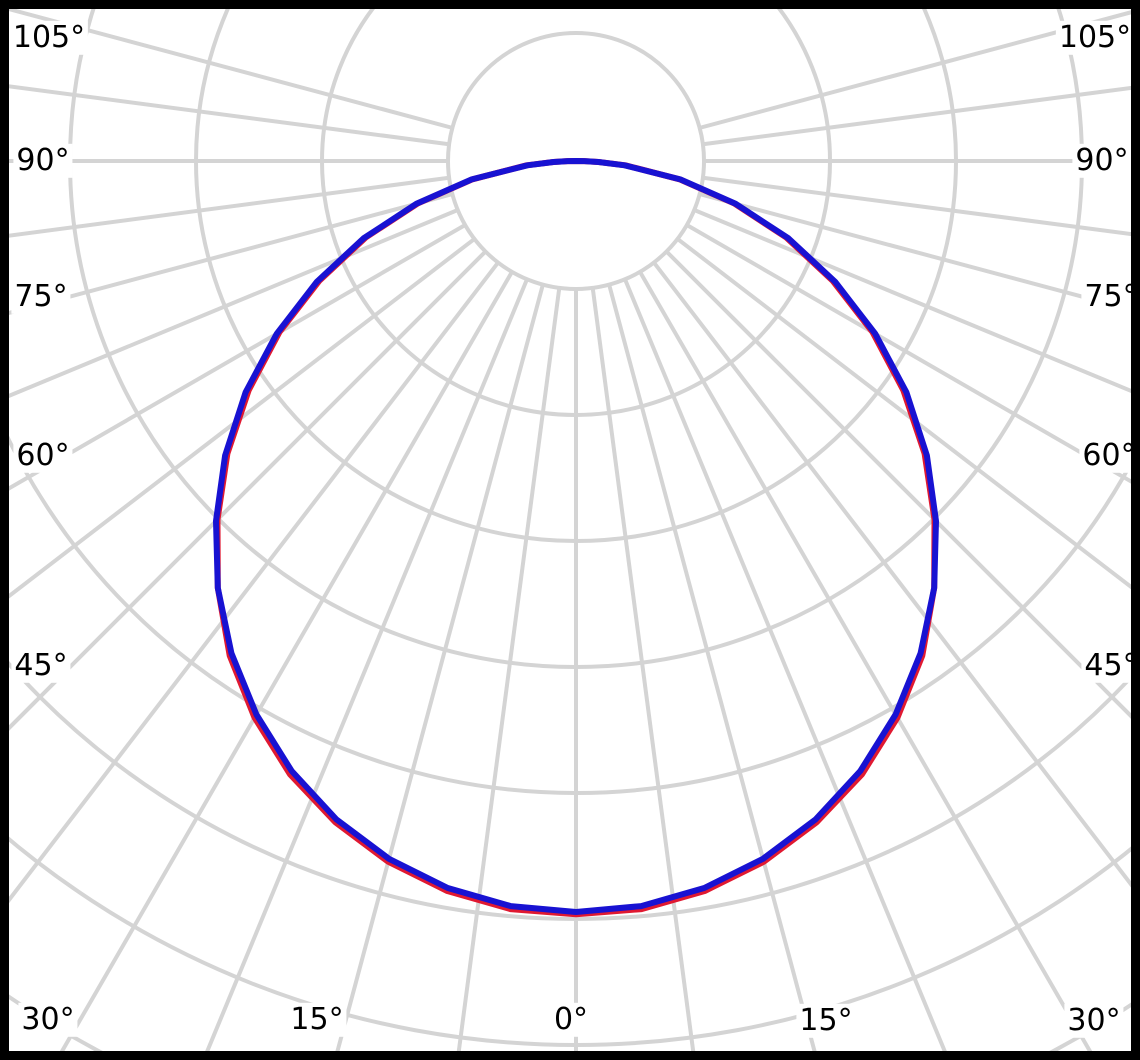 The height and width of the screenshot is (1060, 1140). I want to click on angle-label-bottom-15-right: 15°, so click(826, 1021).